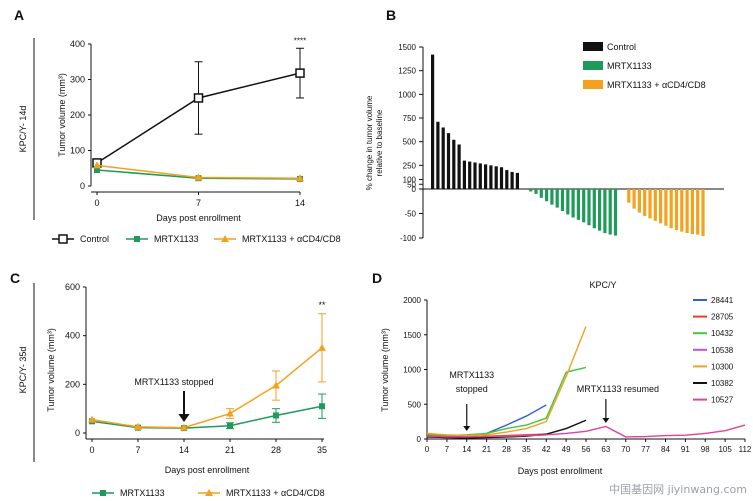 The width and height of the screenshot is (753, 501). Describe the element at coordinates (665, 449) in the screenshot. I see `panel-d-xtick-label: 84` at that location.